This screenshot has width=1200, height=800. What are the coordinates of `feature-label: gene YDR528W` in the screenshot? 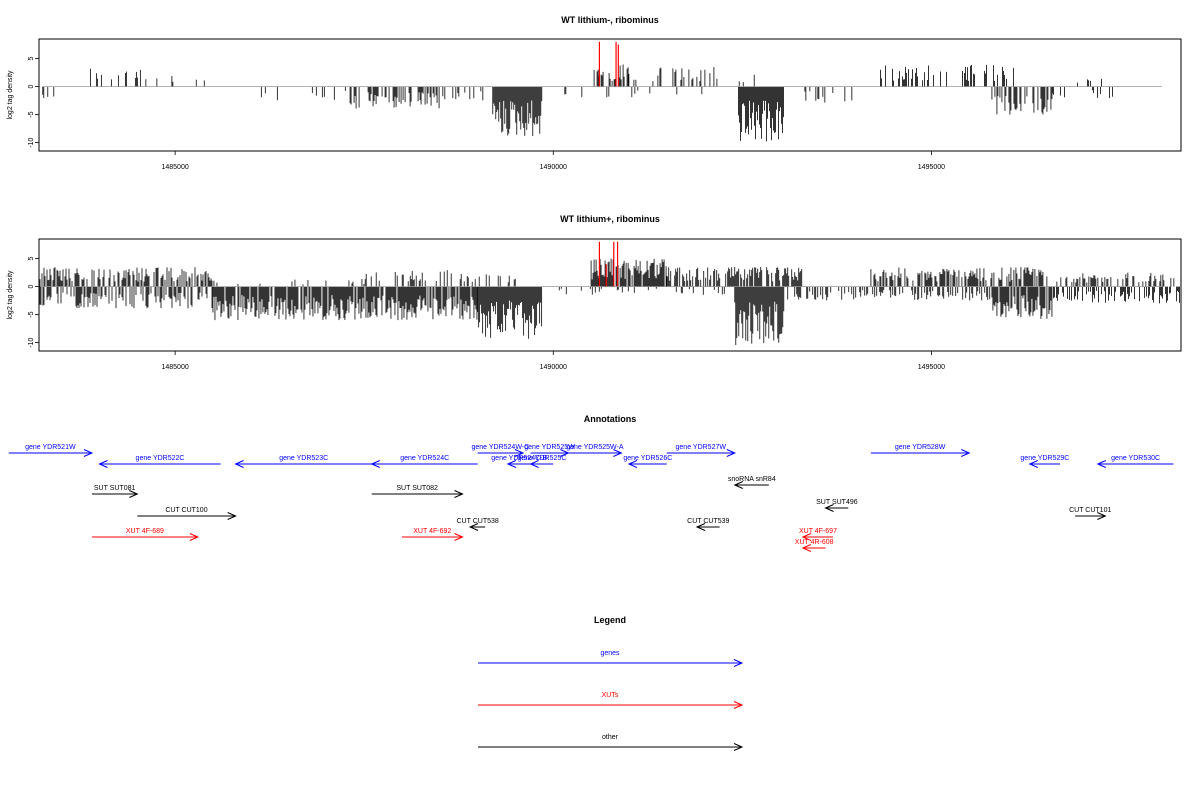 It's located at (920, 447).